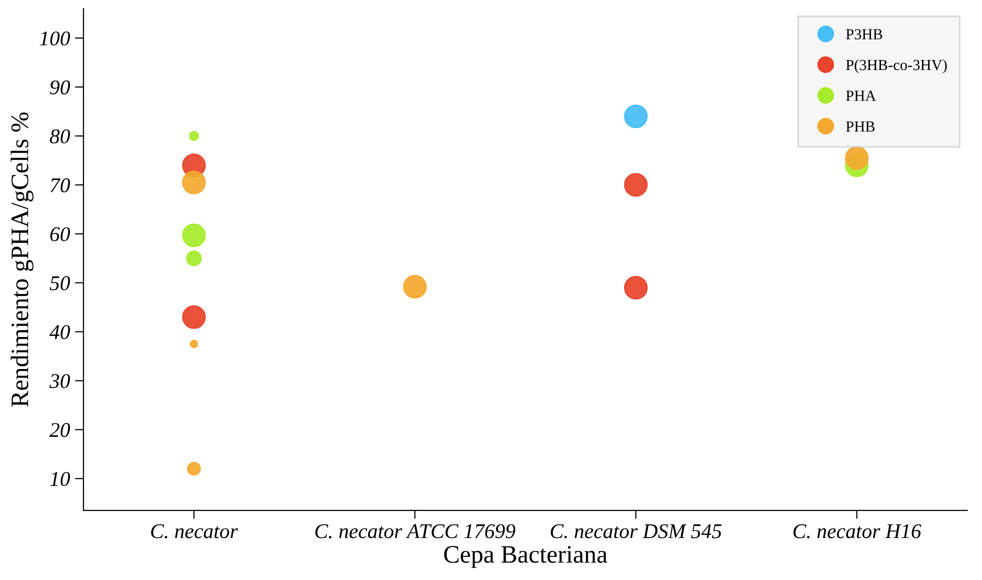  Describe the element at coordinates (60, 234) in the screenshot. I see `y-tick-label: 60` at that location.